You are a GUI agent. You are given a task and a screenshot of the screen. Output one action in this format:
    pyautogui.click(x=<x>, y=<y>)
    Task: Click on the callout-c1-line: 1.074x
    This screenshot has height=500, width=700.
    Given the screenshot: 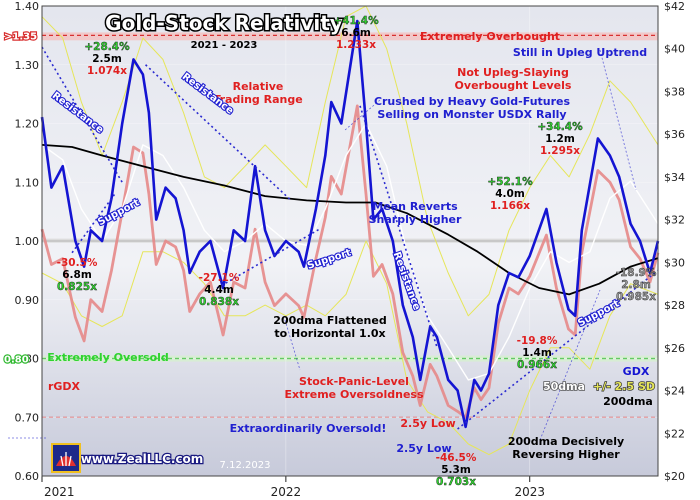 What is the action you would take?
    pyautogui.click(x=107, y=71)
    